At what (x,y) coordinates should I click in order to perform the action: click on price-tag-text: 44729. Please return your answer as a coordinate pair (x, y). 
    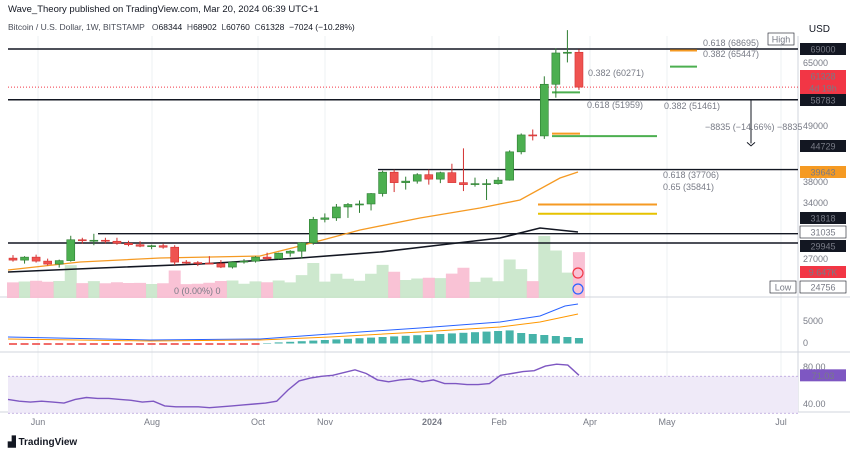
    Looking at the image, I should click on (822, 147).